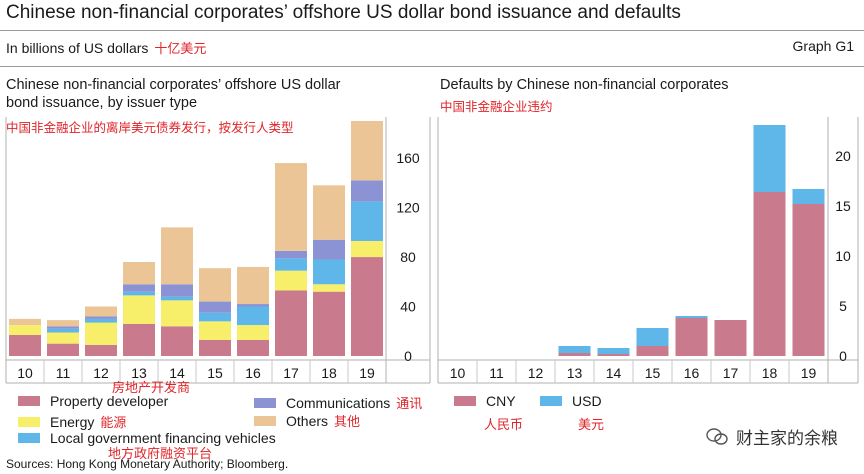  I want to click on subtitle-cn: 十亿美元, so click(180, 48).